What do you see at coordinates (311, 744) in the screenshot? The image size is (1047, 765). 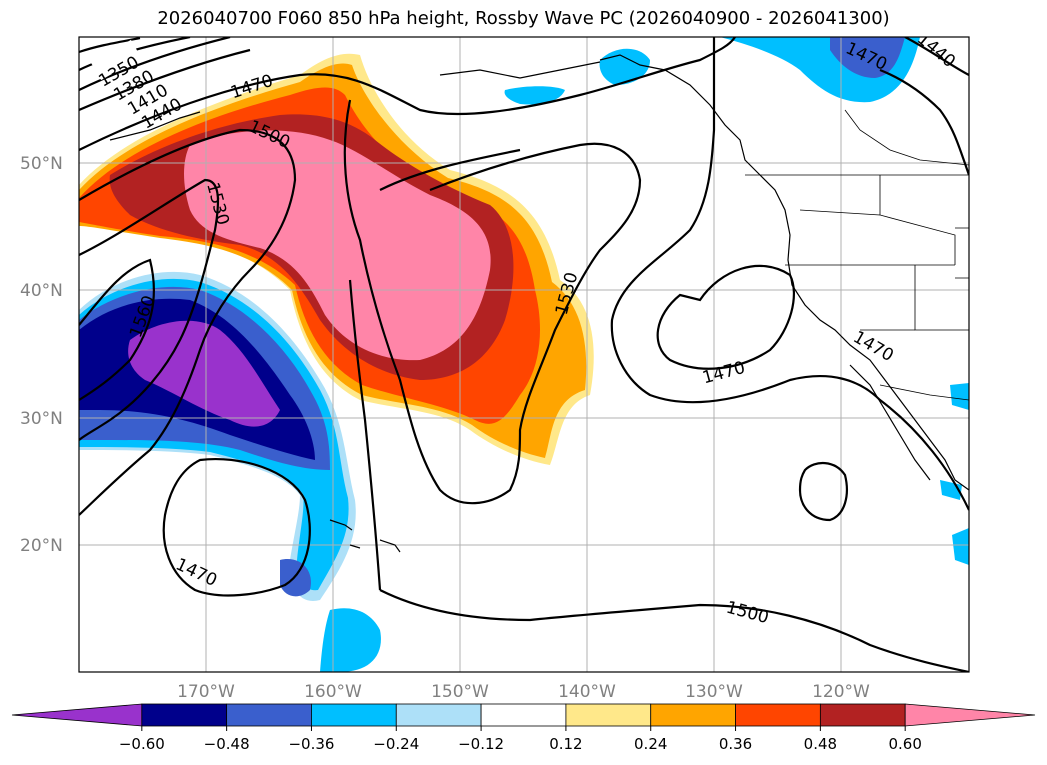 I see `colorbar-tick-label: −0.36` at bounding box center [311, 744].